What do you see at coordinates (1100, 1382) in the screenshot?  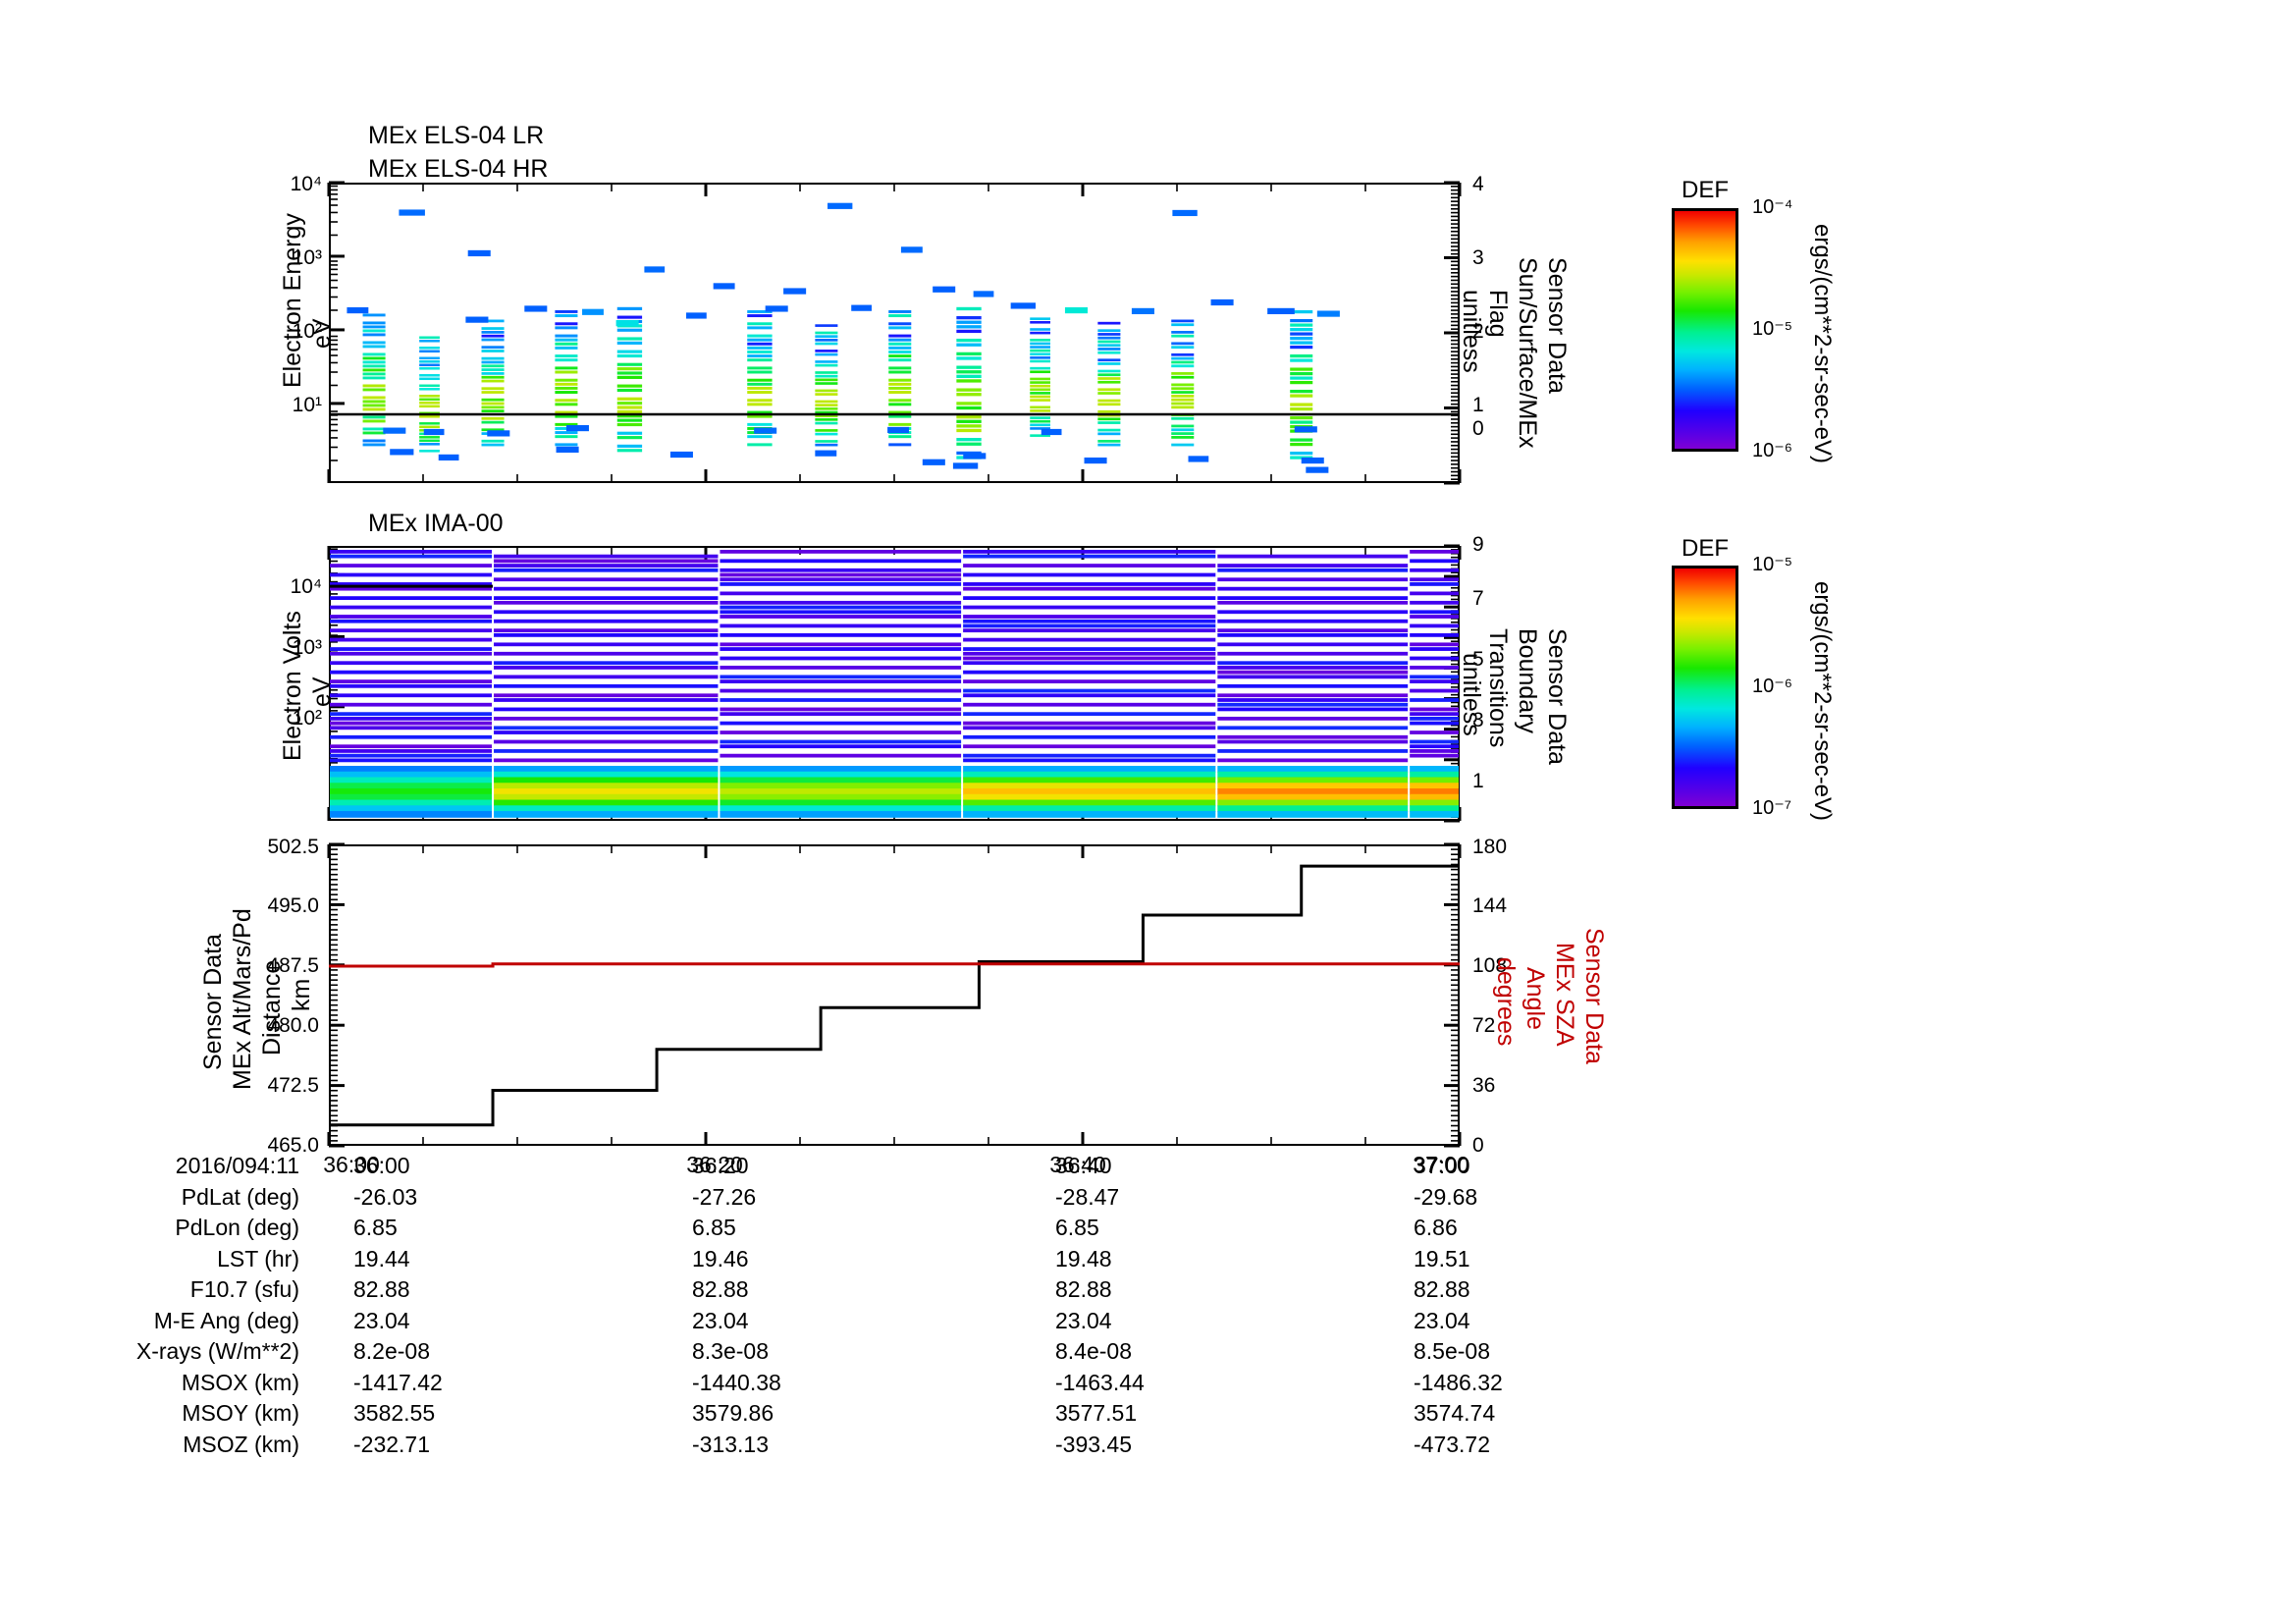 I see `table-cell: -1463.44` at bounding box center [1100, 1382].